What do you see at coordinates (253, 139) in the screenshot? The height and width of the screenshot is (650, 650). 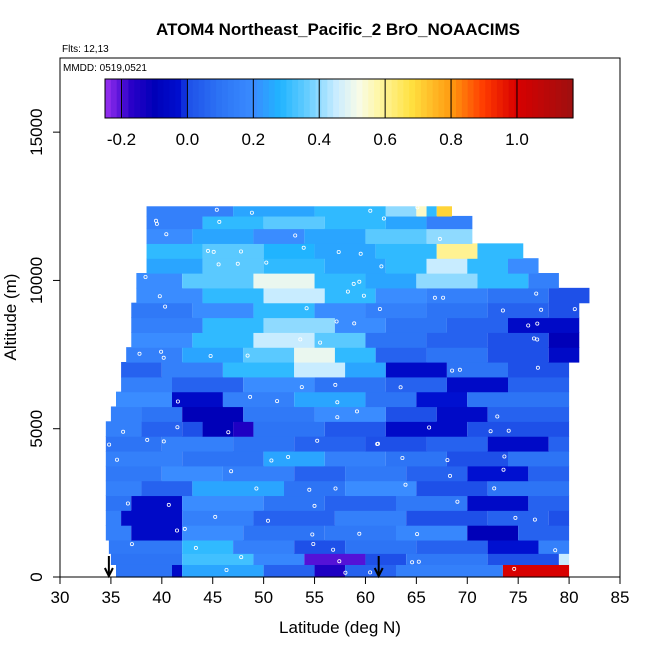 I see `colorbar-tick-label: 0.2` at bounding box center [253, 139].